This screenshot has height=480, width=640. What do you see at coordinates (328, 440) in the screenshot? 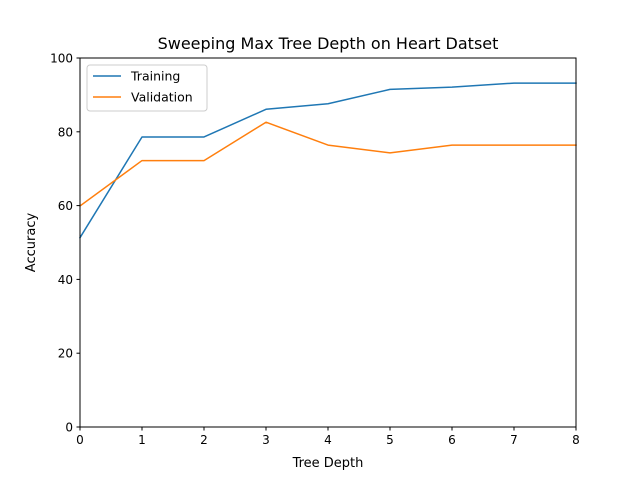
I see `x-tick-label: 4` at bounding box center [328, 440].